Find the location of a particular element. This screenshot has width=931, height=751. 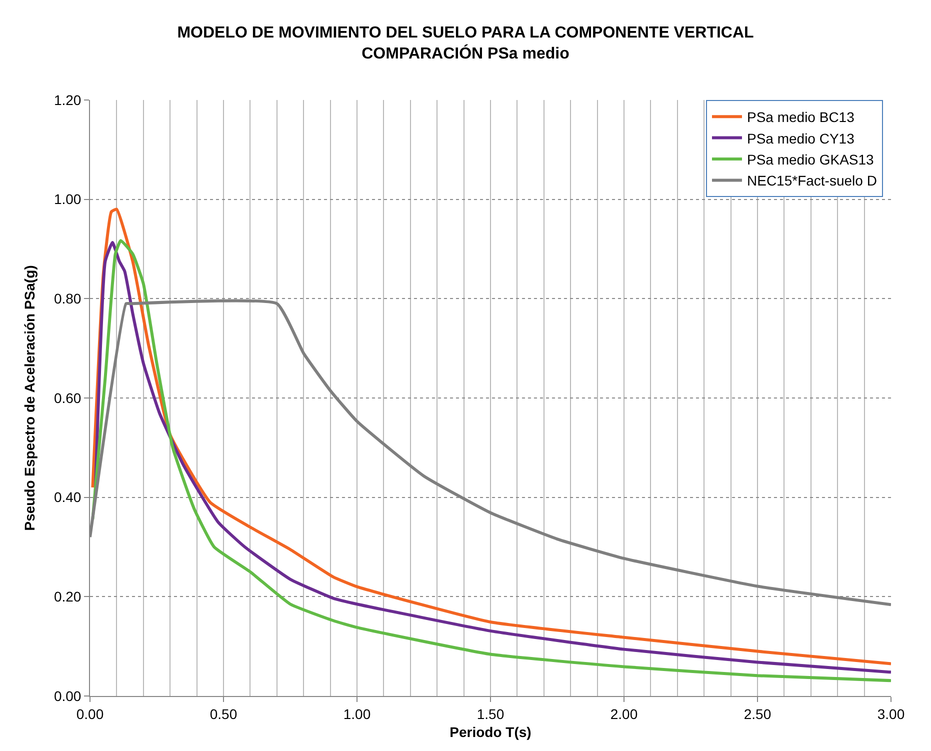

x-tick-label: 0.00 is located at coordinates (90, 714).